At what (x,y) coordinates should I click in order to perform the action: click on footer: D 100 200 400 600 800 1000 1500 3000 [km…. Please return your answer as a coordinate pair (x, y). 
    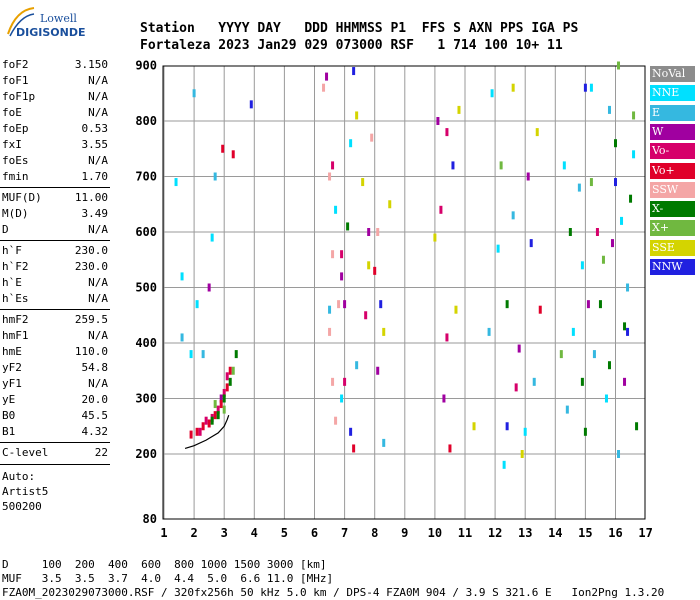
    Looking at the image, I should click on (333, 579).